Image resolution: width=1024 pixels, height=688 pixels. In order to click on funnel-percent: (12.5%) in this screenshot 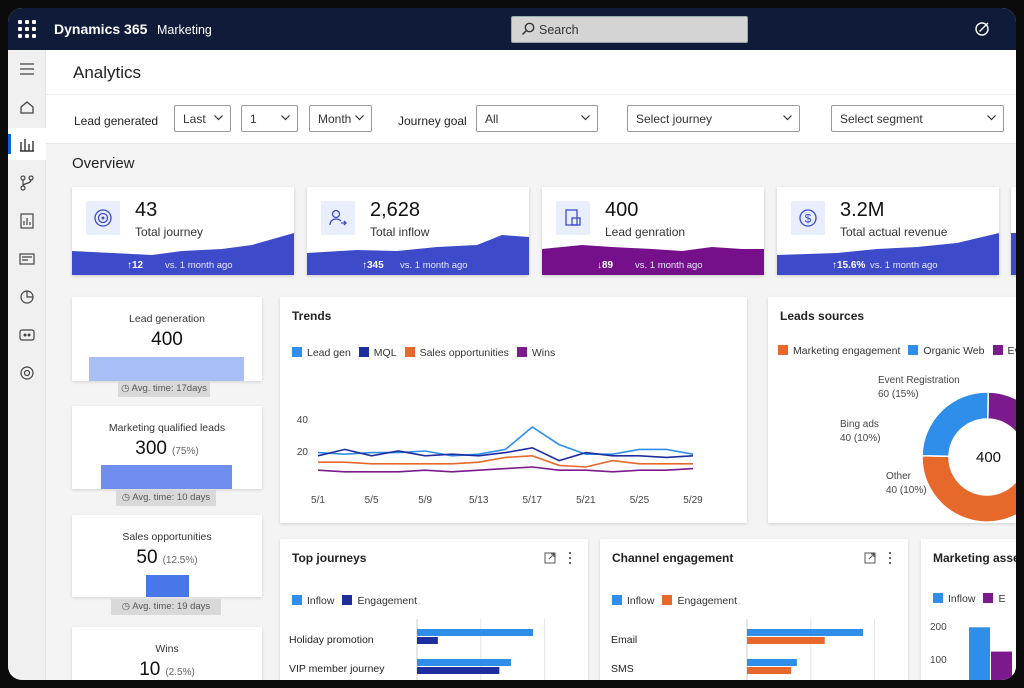, I will do `click(180, 560)`.